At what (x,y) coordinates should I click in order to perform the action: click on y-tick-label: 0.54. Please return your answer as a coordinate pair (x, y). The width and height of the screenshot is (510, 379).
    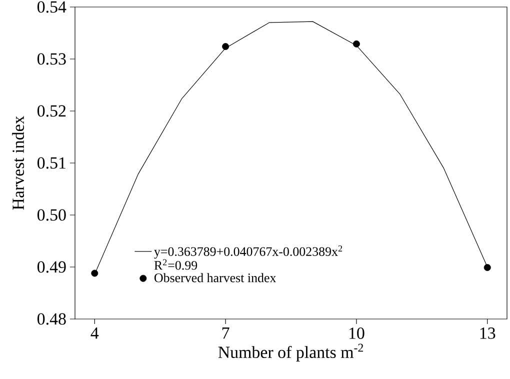
    Looking at the image, I should click on (51, 7).